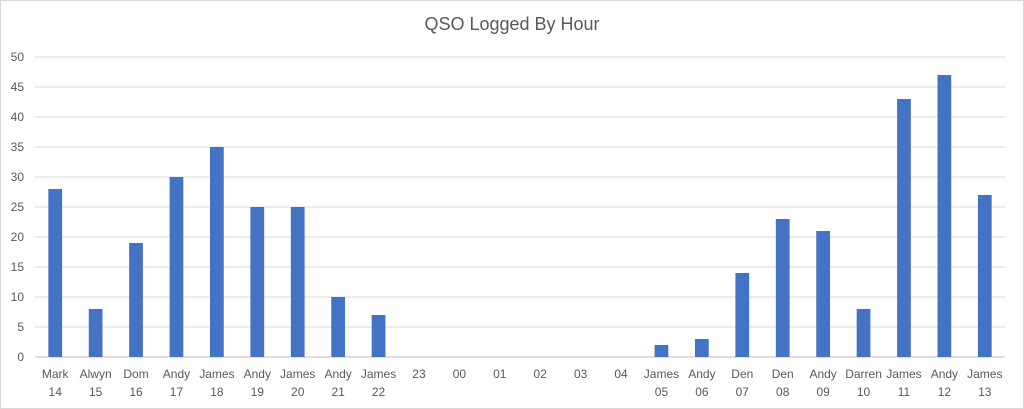 This screenshot has width=1024, height=409. Describe the element at coordinates (18, 297) in the screenshot. I see `y-tick-label: 10` at that location.